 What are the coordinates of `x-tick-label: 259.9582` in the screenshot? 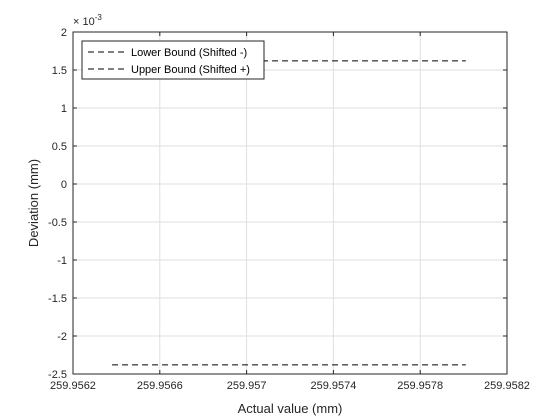 It's located at (507, 386).